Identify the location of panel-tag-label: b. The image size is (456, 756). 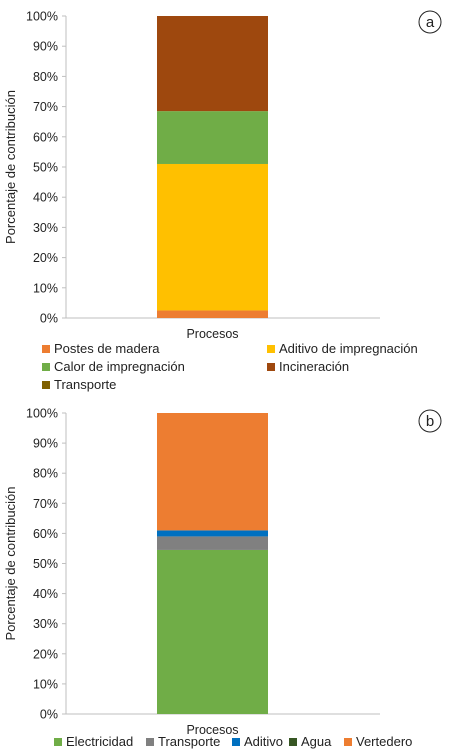
(430, 421).